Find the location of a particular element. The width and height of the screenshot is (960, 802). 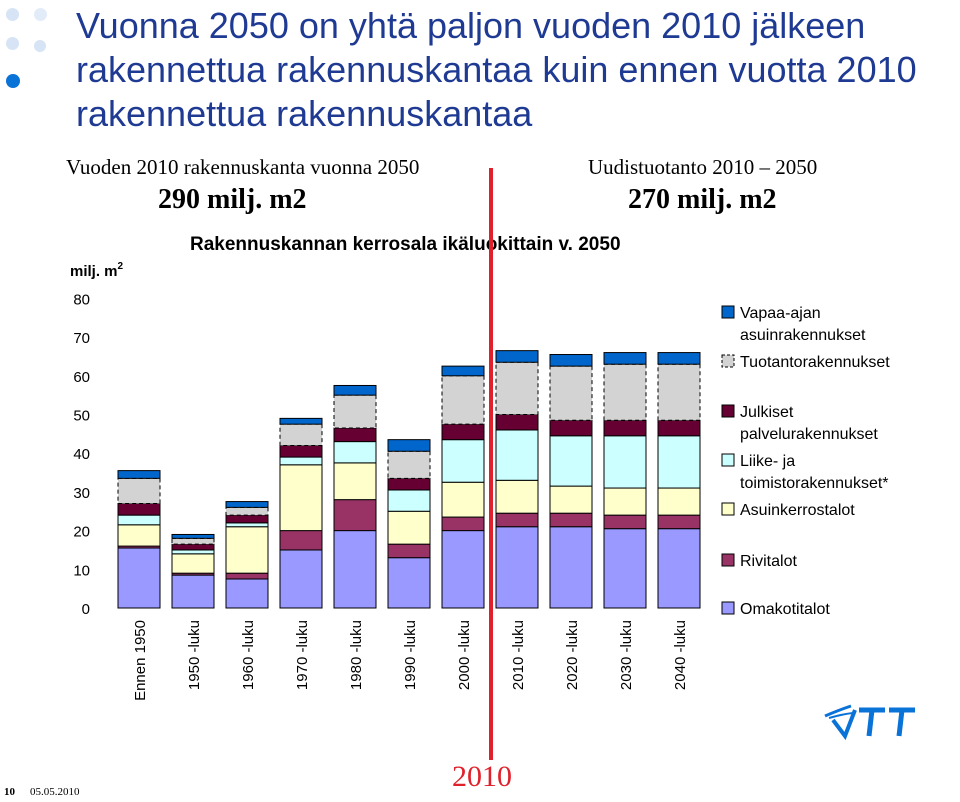

y-tick-label: 40 is located at coordinates (81, 454).